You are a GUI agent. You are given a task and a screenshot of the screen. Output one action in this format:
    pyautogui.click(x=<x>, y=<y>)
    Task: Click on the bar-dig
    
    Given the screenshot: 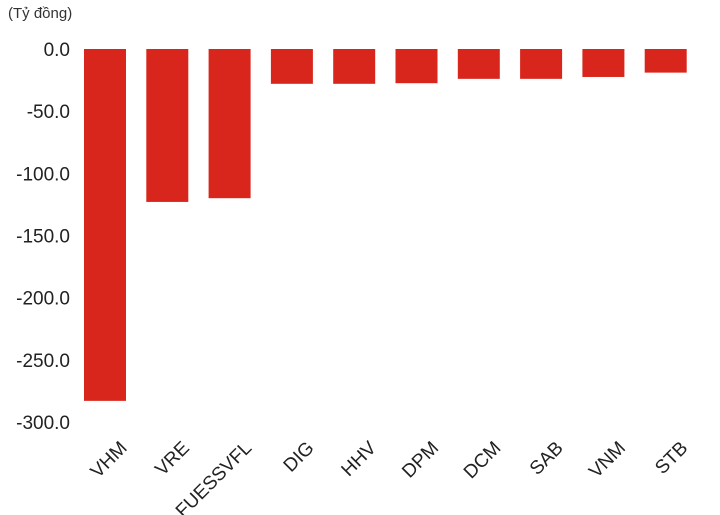 What is the action you would take?
    pyautogui.click(x=291, y=66)
    